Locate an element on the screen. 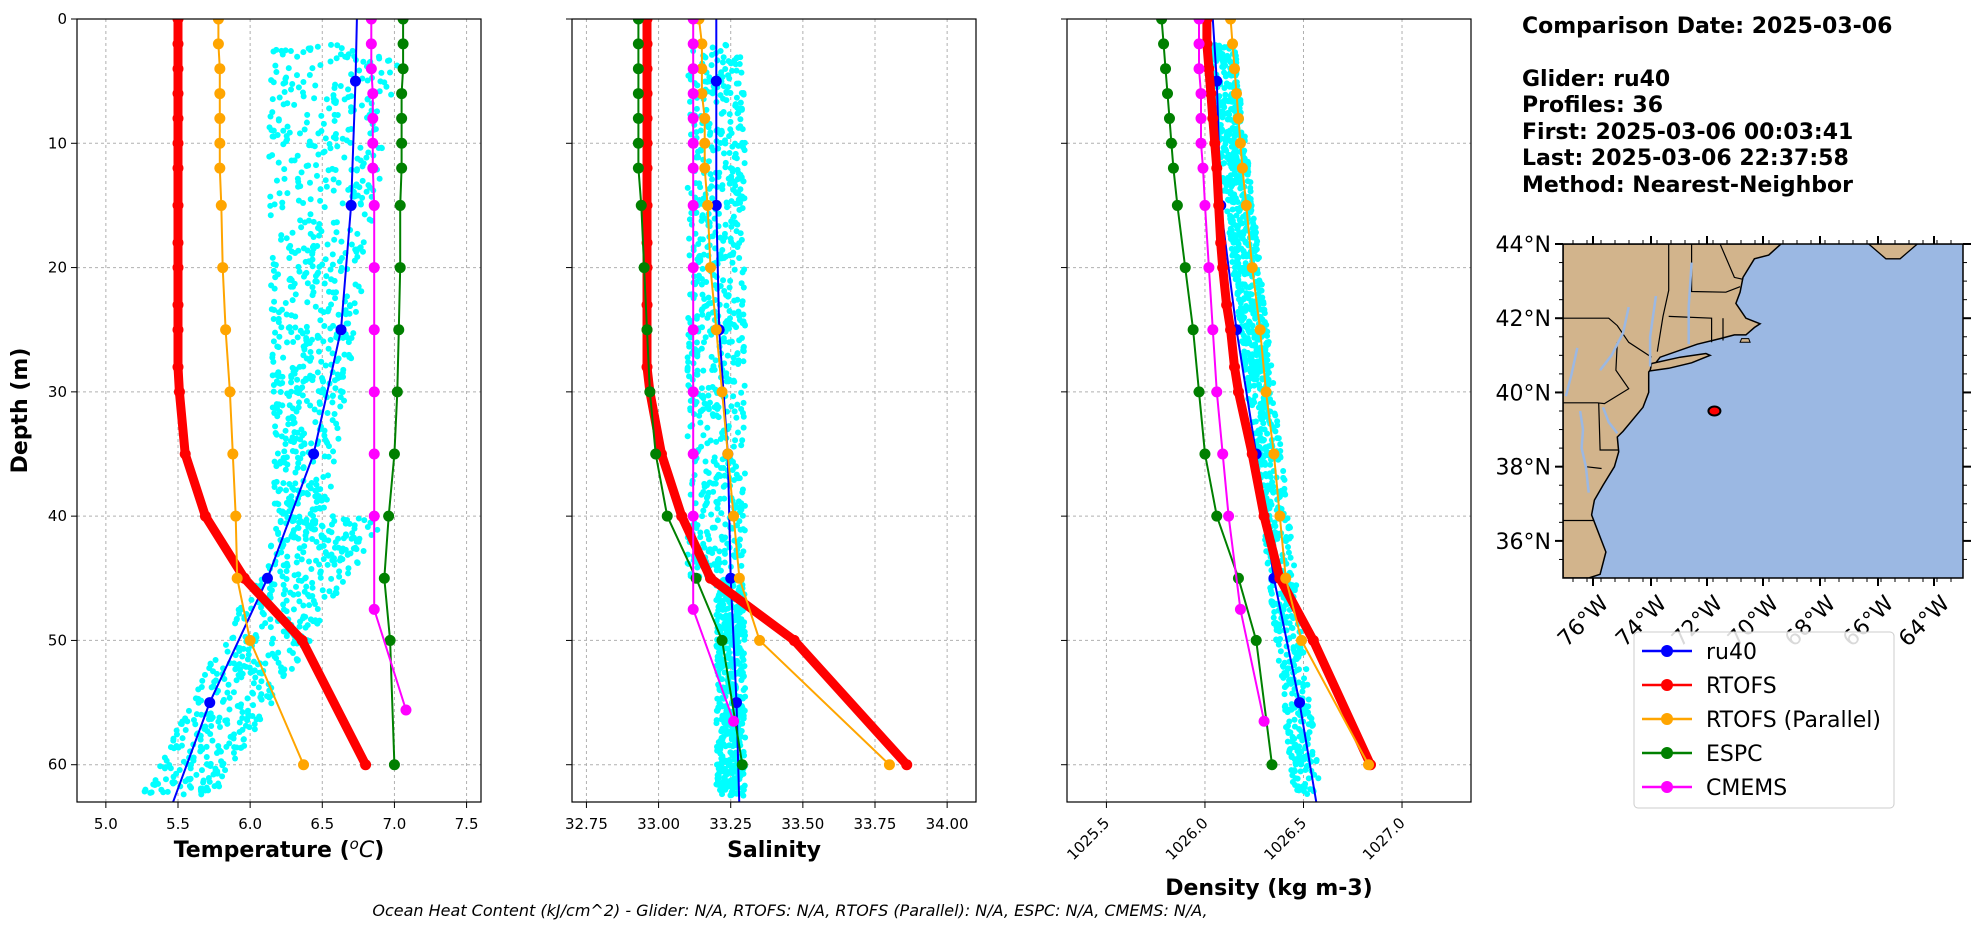  ru40-line is located at coordinates (1264, 410).